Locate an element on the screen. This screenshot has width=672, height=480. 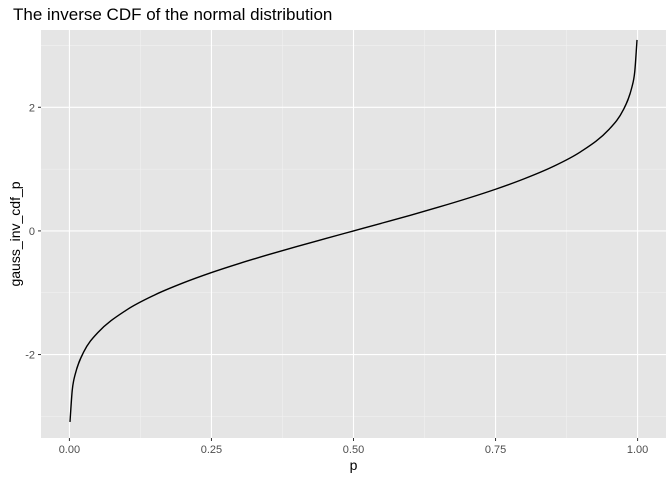
x-tick-label: 0.00 is located at coordinates (69, 450).